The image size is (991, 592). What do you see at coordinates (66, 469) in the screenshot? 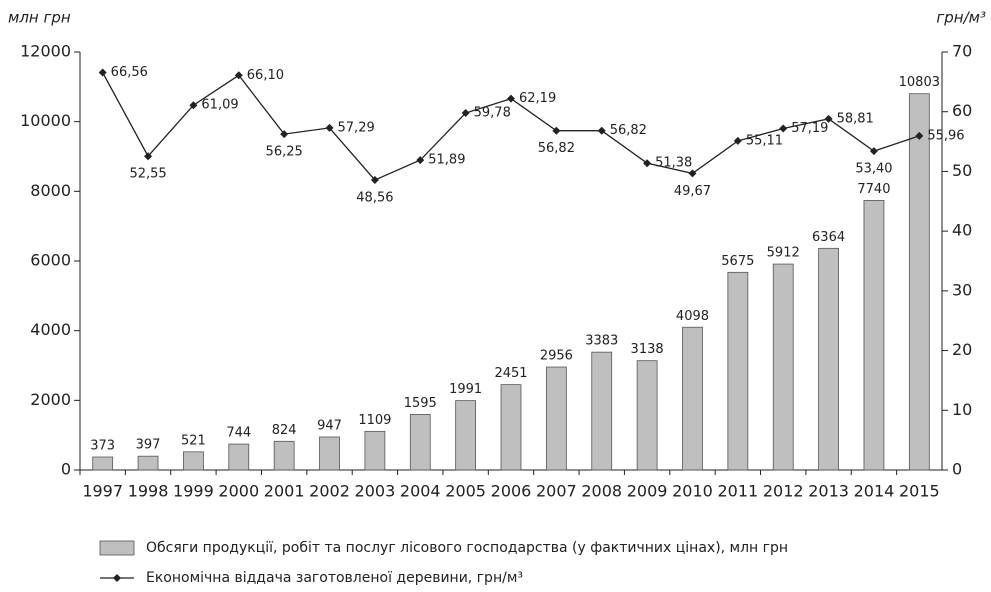
I see `y-tick-label: 0` at bounding box center [66, 469].